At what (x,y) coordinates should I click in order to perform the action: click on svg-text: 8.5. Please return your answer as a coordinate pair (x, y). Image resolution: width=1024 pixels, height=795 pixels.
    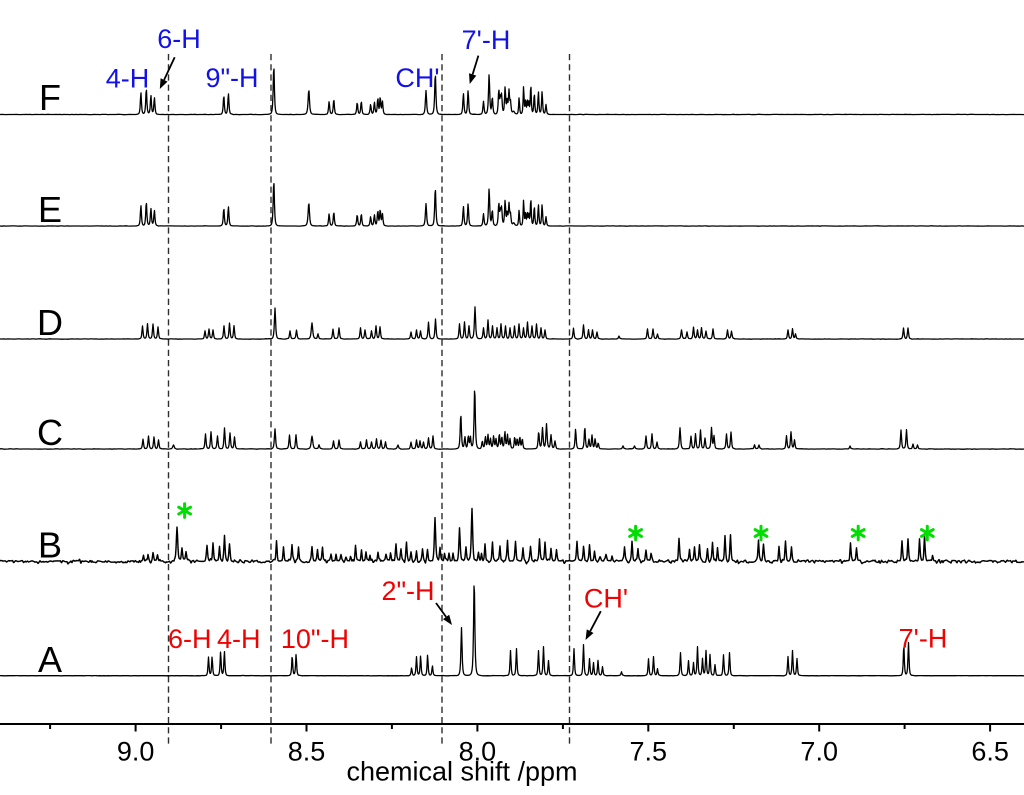
    Looking at the image, I should click on (307, 752).